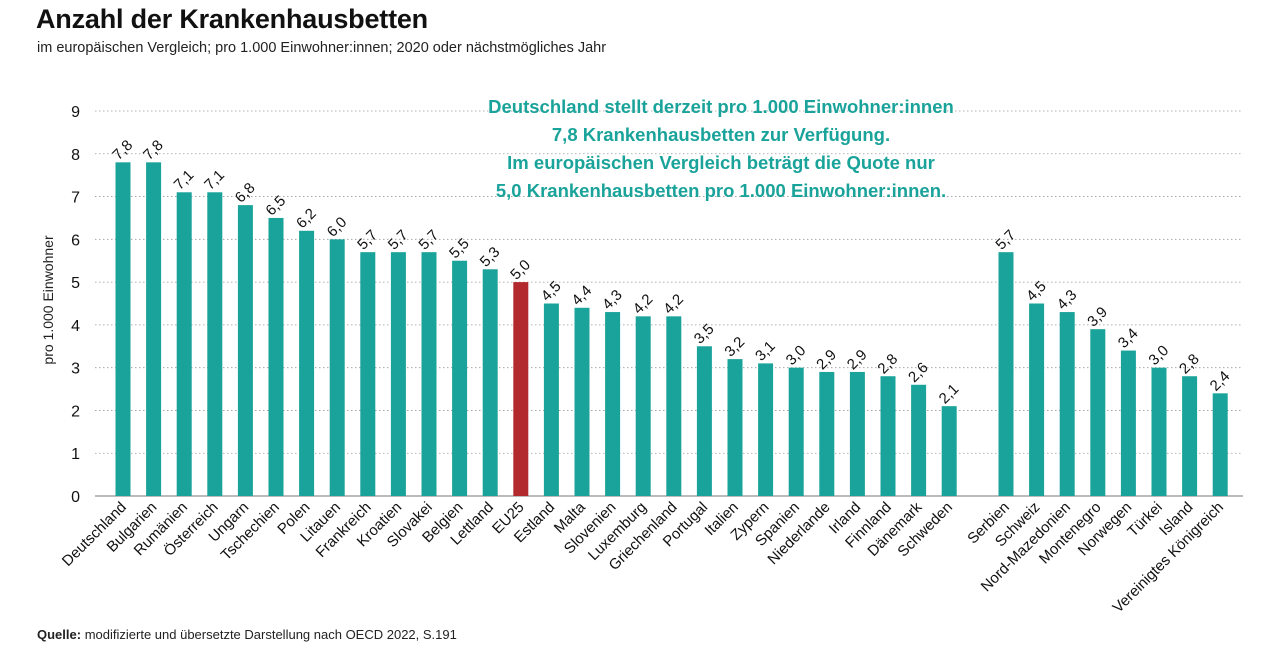 The image size is (1280, 661). Describe the element at coordinates (1037, 399) in the screenshot. I see `bar-schweiz` at that location.